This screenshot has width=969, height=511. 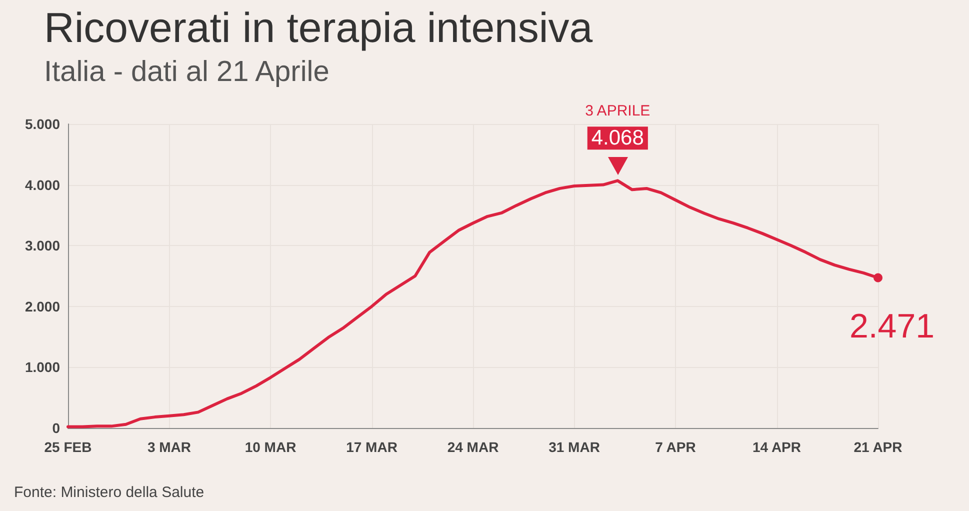 What do you see at coordinates (878, 447) in the screenshot?
I see `x-tick-label: 21 APR` at bounding box center [878, 447].